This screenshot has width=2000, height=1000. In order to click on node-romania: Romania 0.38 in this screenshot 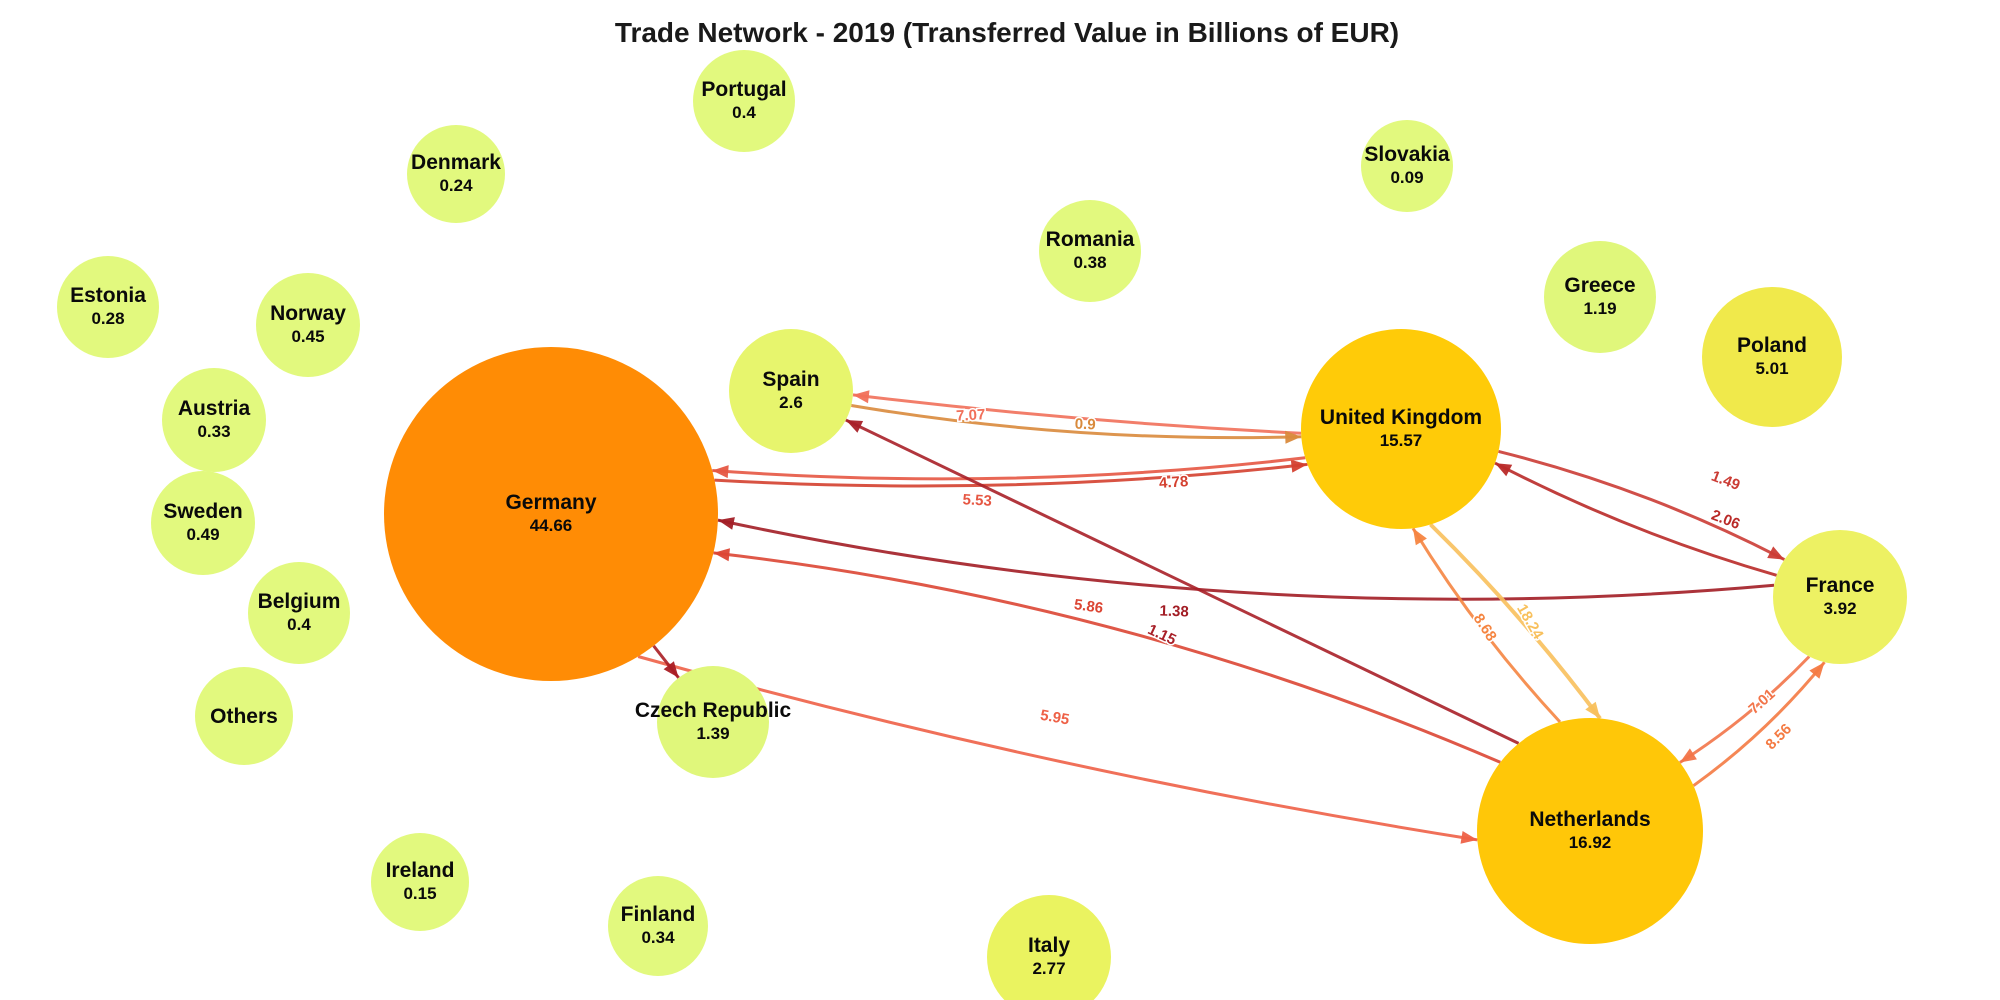, I will do `click(1090, 251)`.